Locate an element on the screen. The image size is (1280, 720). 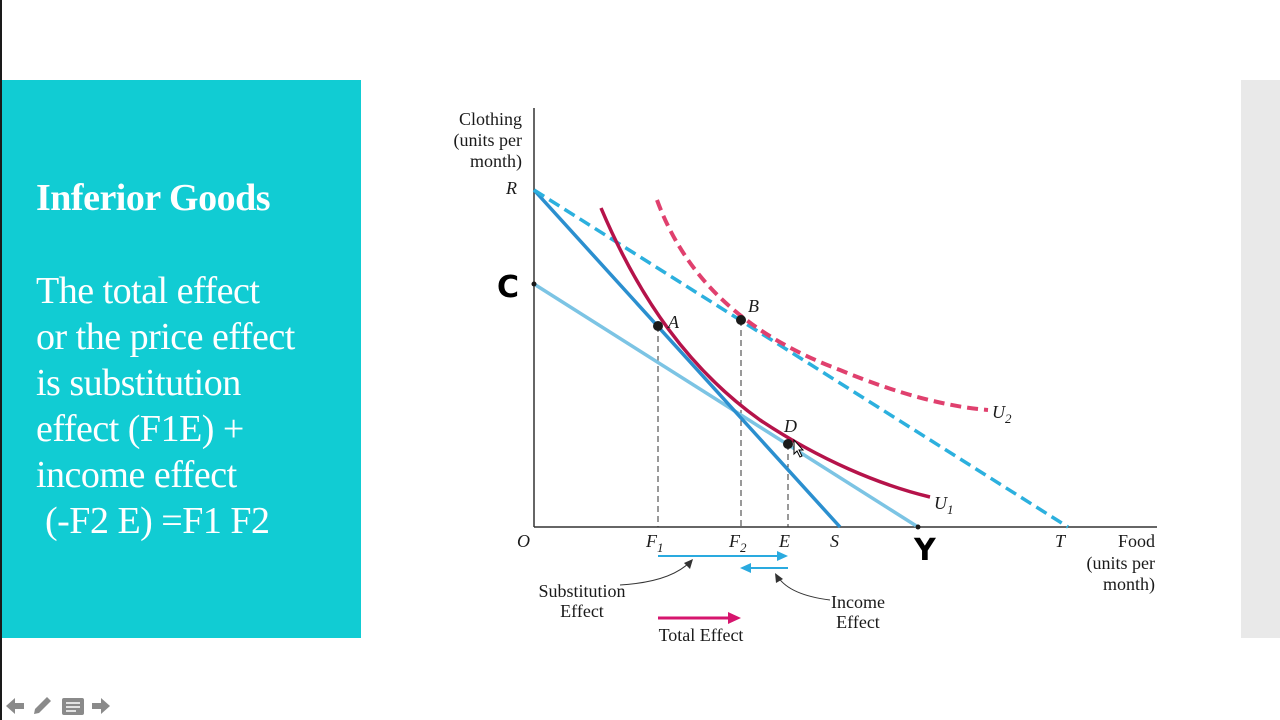
body-line: effect (F1E) + is located at coordinates (140, 429).